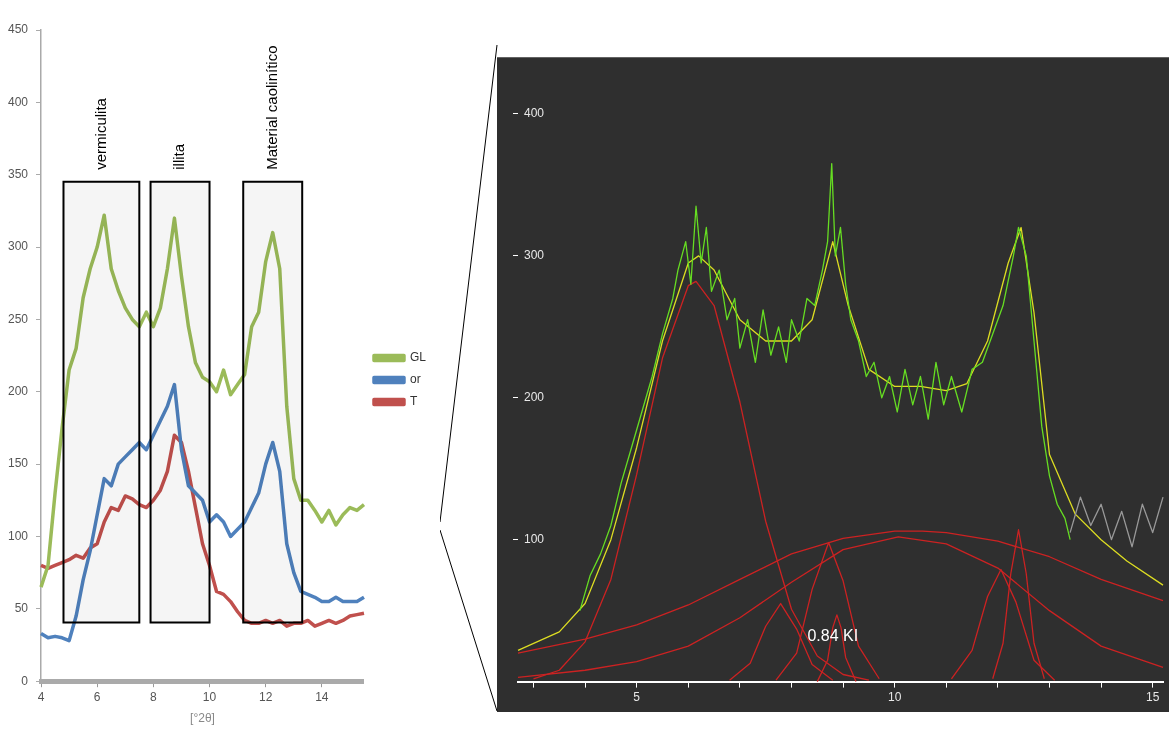 This screenshot has height=742, width=1169. Describe the element at coordinates (18, 174) in the screenshot. I see `y-tick-label: 350` at that location.